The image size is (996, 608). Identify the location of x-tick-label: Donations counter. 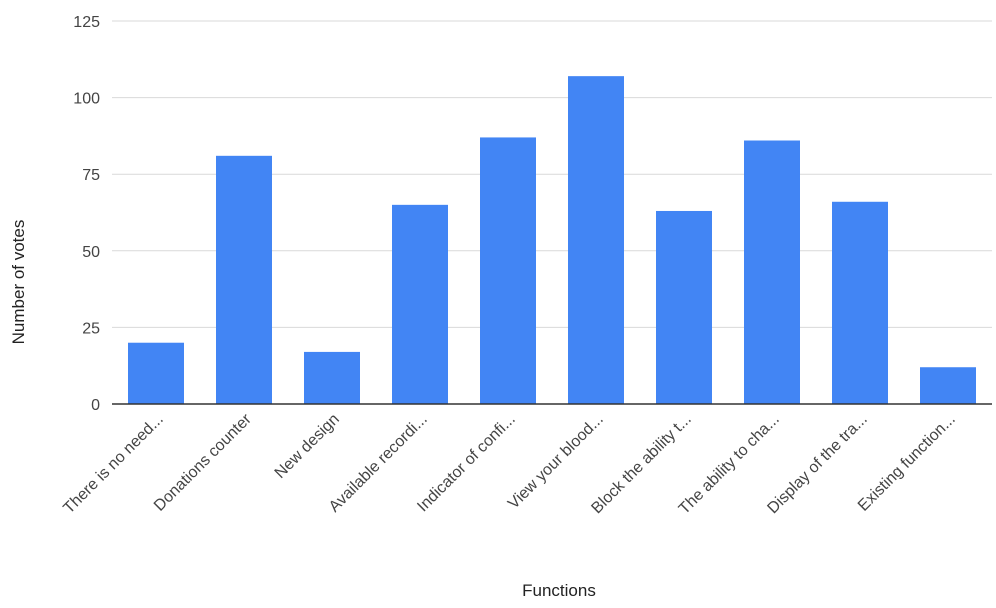
(203, 462).